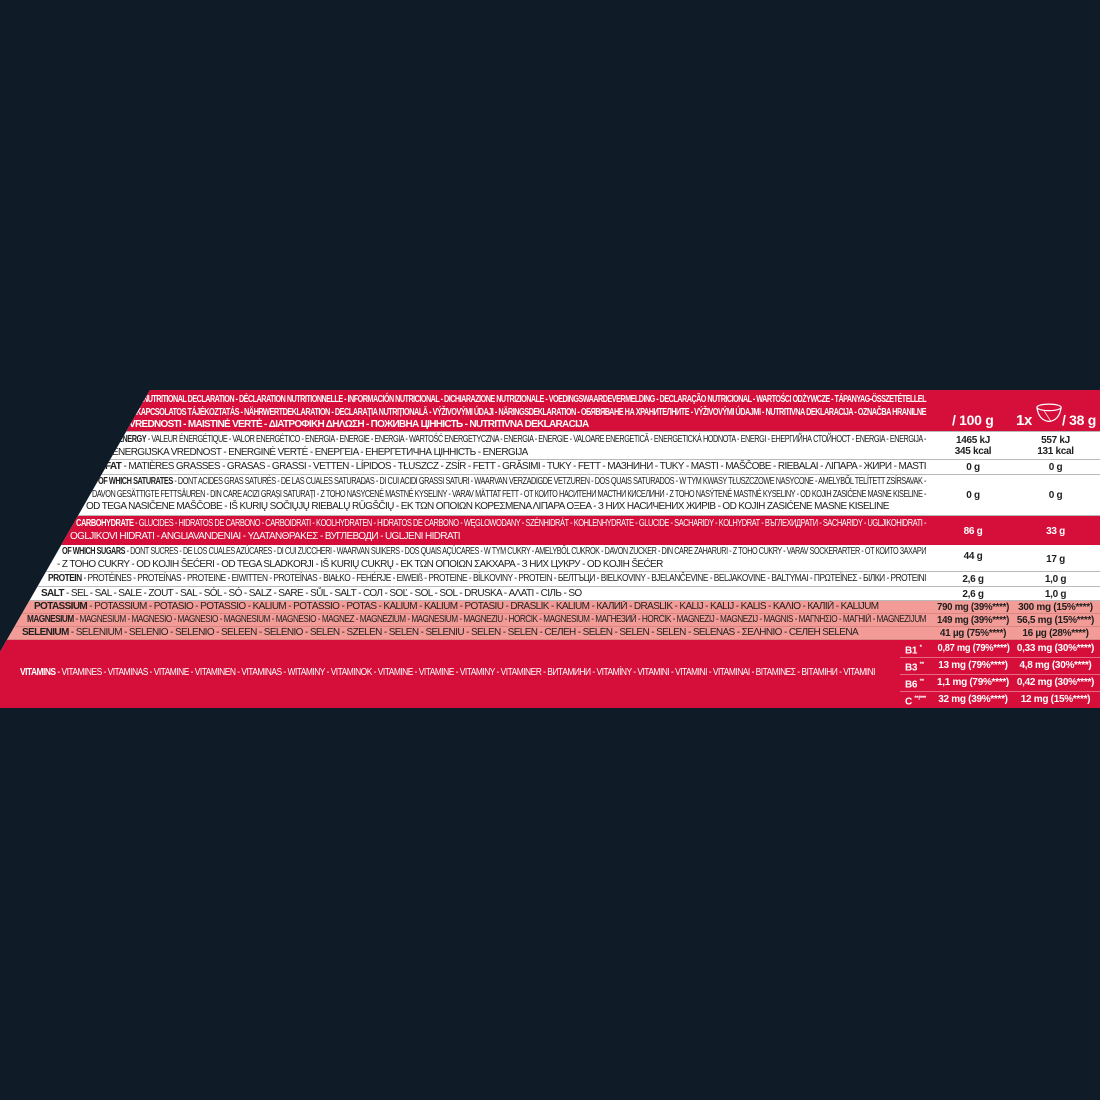  I want to click on b6-per-100g: 1,1 mg (79%****), so click(973, 682).